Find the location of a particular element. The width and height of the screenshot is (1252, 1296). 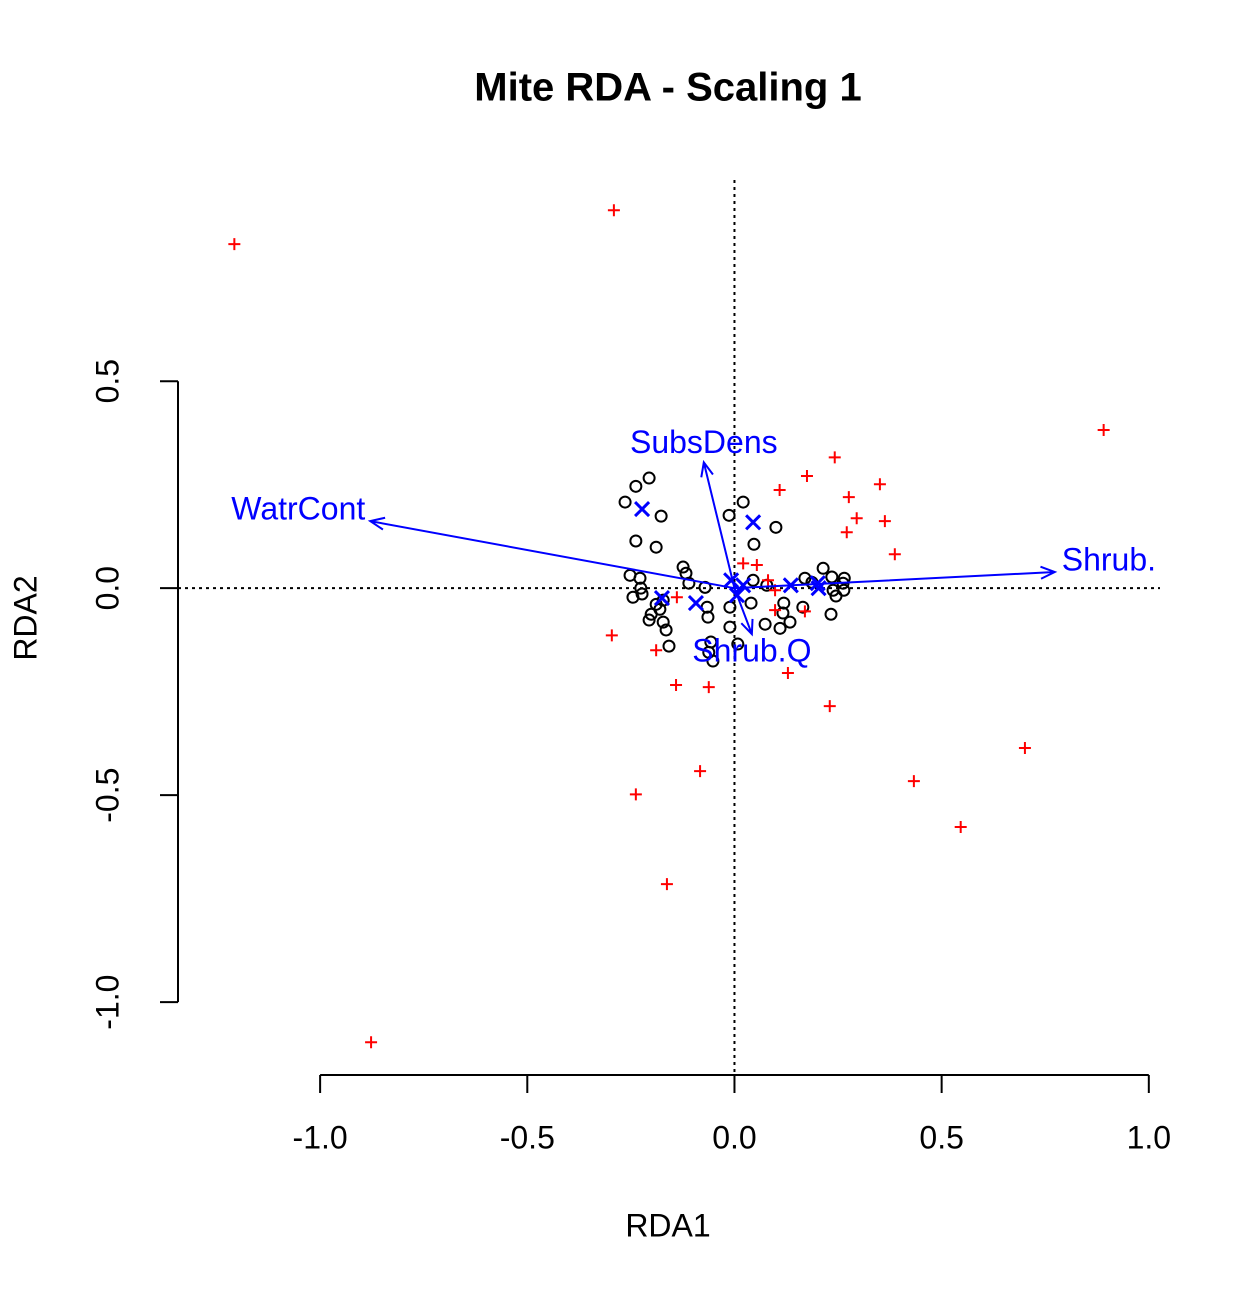

arrow-label: Shrub. is located at coordinates (1109, 559).